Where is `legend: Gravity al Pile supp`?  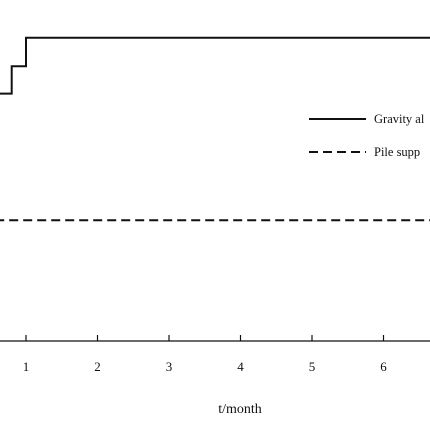
legend: Gravity al Pile supp is located at coordinates (367, 135).